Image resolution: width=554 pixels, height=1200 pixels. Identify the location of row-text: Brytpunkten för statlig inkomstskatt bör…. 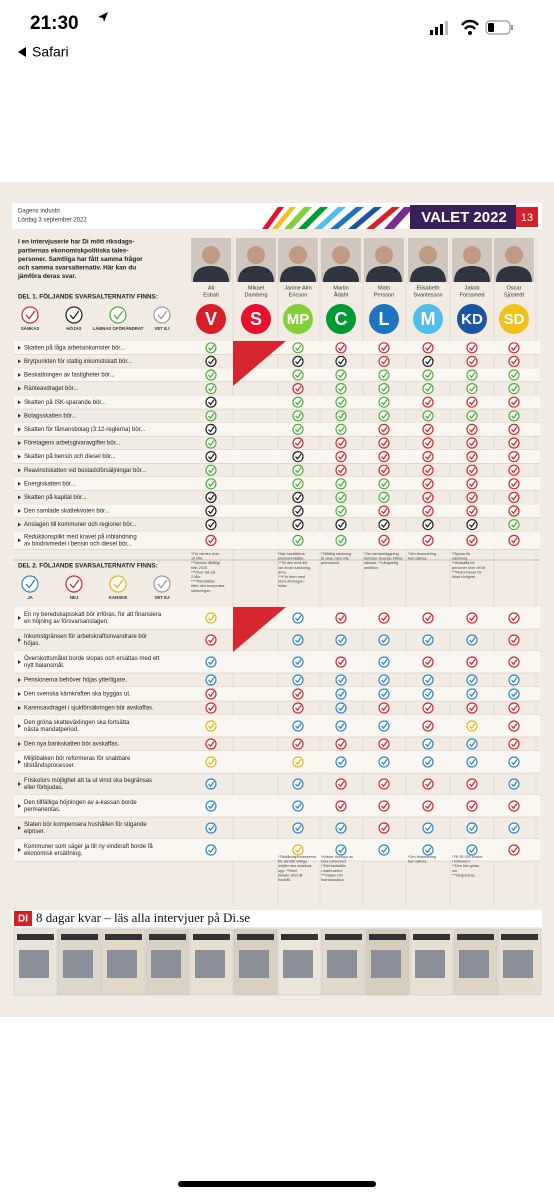
(78, 362).